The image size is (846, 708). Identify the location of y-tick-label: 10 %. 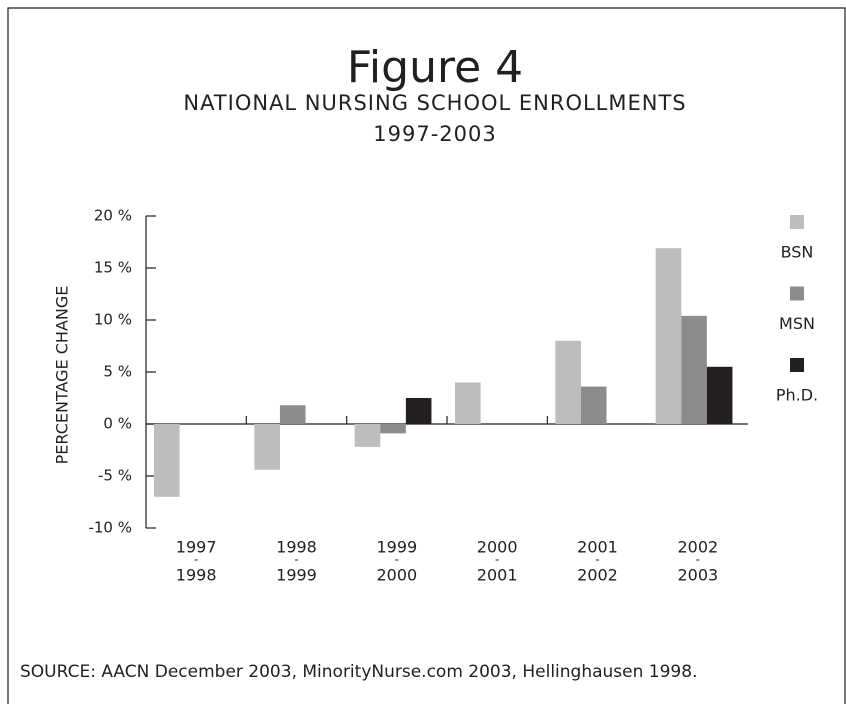
(113, 320).